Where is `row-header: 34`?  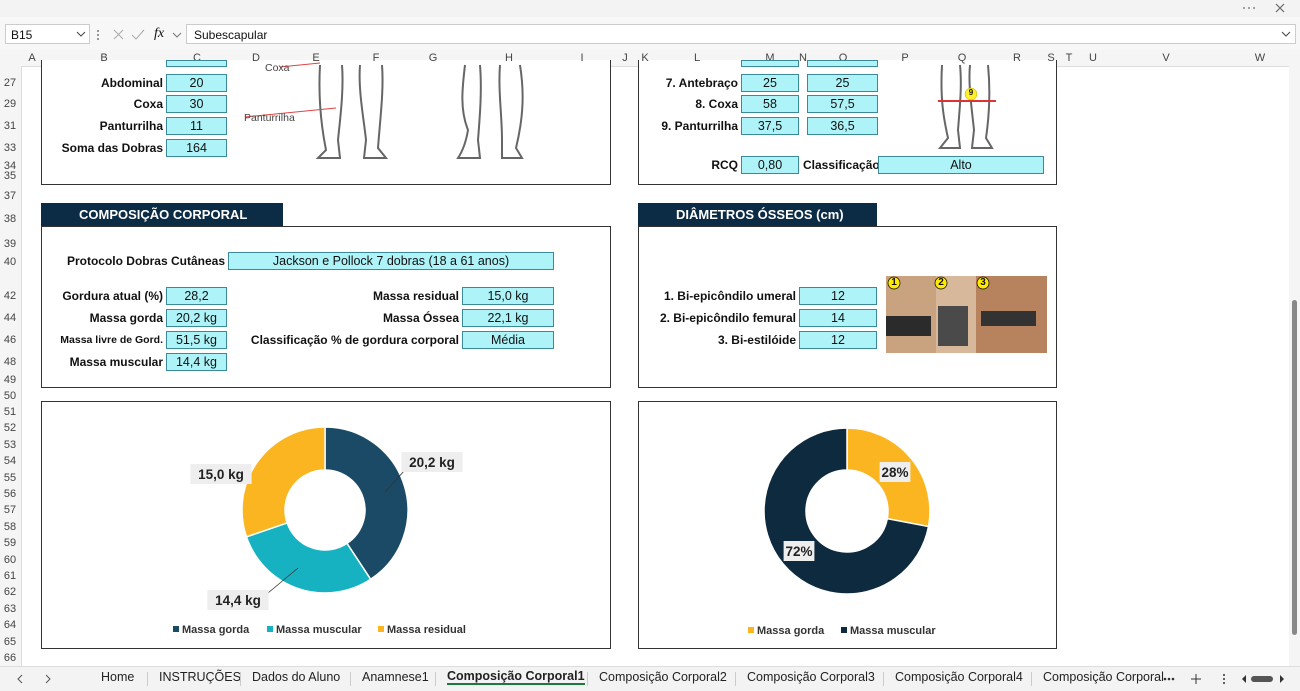 row-header: 34 is located at coordinates (10, 166).